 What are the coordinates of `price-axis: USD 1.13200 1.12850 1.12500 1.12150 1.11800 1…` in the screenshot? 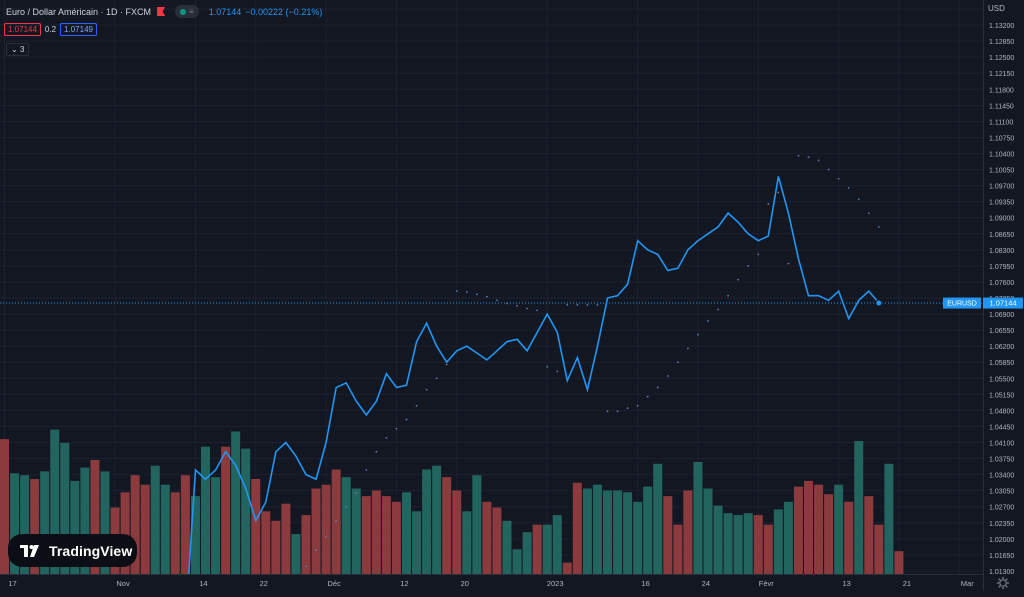 It's located at (1003, 295).